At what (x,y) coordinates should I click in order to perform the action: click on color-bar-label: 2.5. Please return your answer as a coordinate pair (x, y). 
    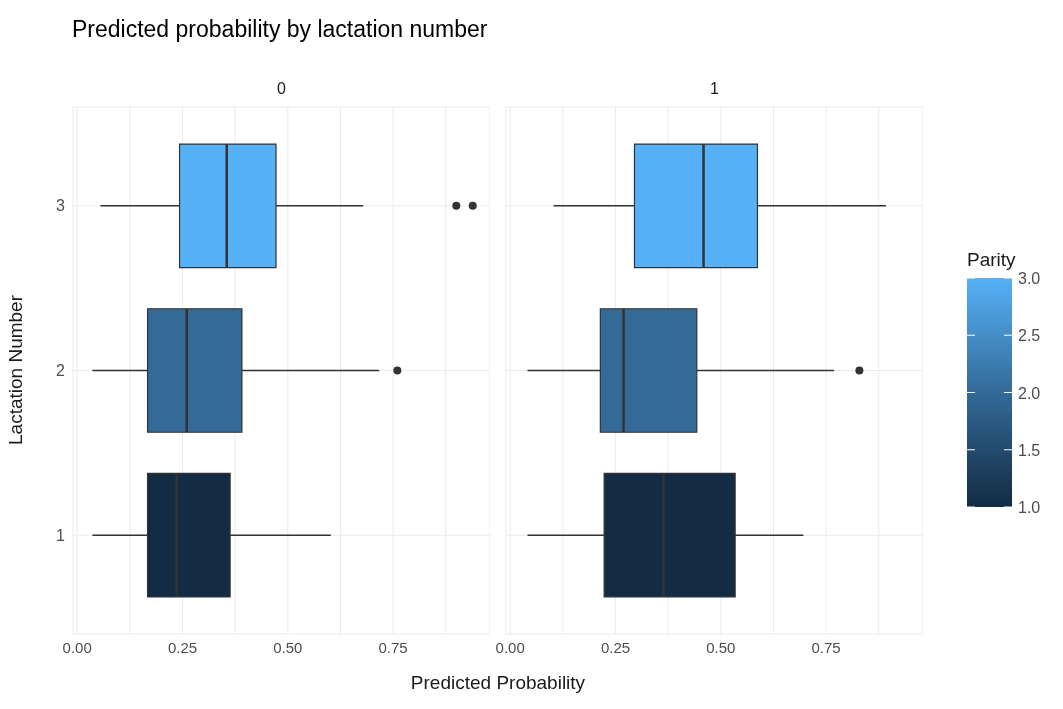
    Looking at the image, I should click on (1029, 336).